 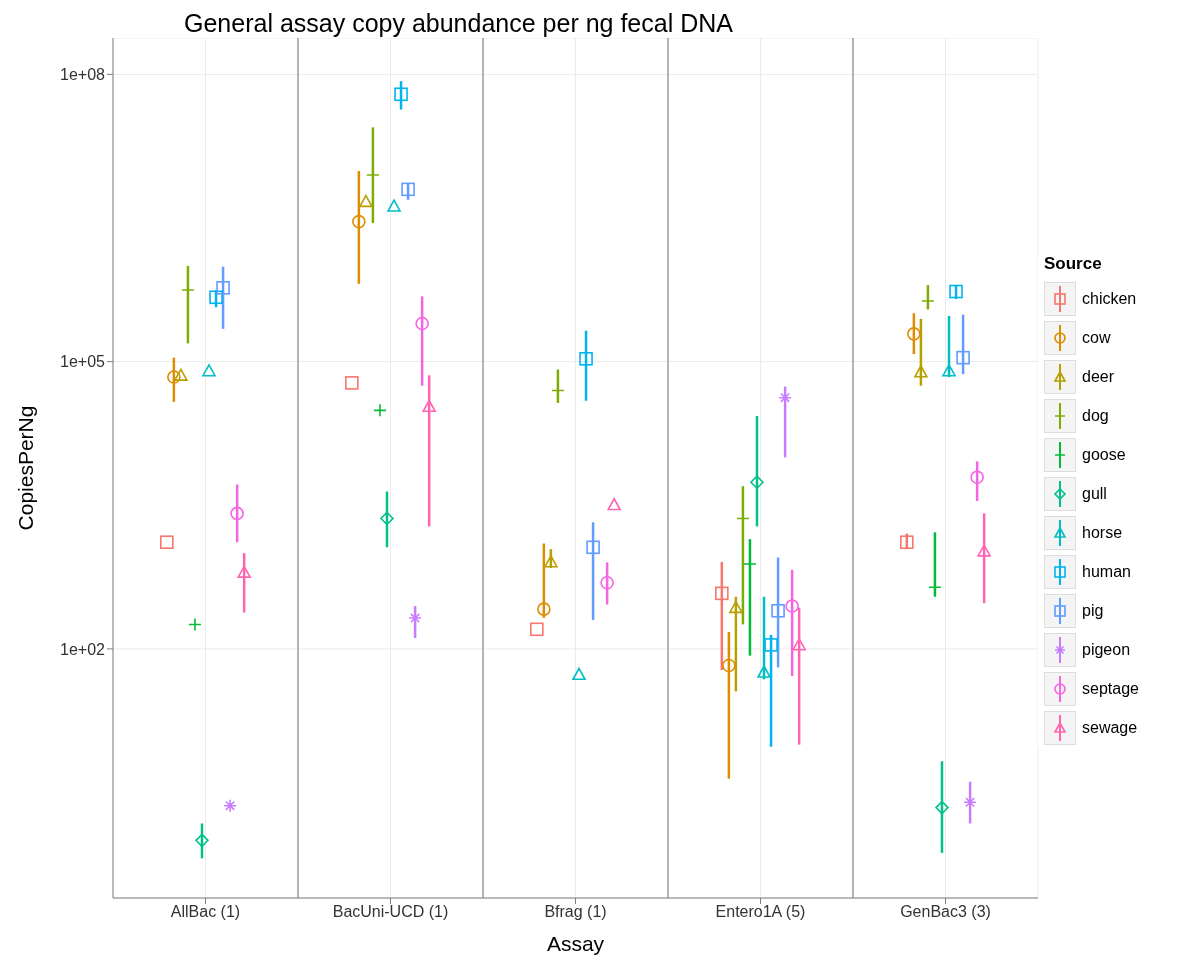 I want to click on x-tick-label: BacUni-UCD (1), so click(x=390, y=912).